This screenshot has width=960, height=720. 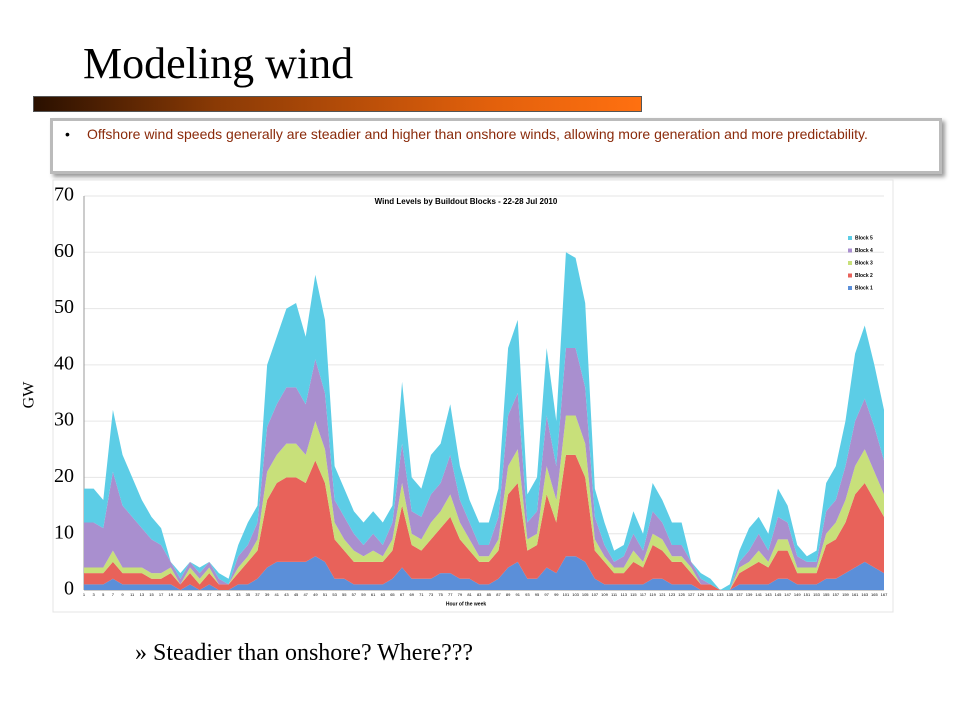 I want to click on x-tick-label: 147, so click(x=787, y=594).